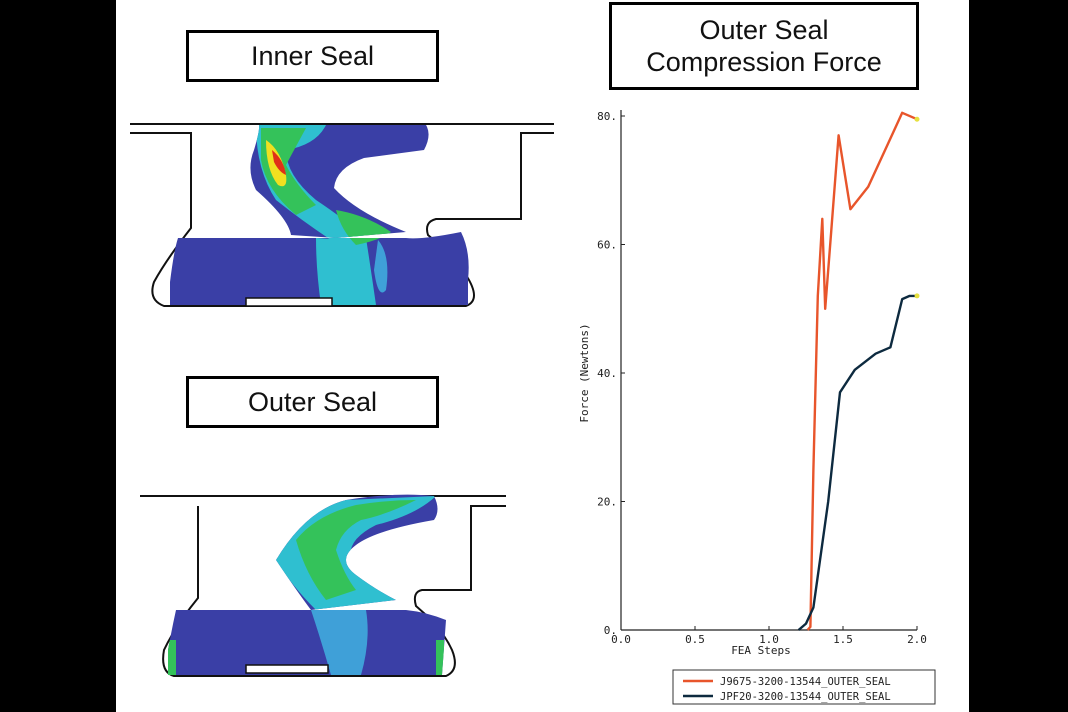  I want to click on y-tick-label: 80., so click(607, 116).